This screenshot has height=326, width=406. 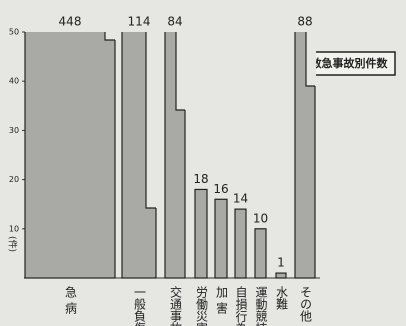 I want to click on value-label: 10, so click(x=260, y=218).